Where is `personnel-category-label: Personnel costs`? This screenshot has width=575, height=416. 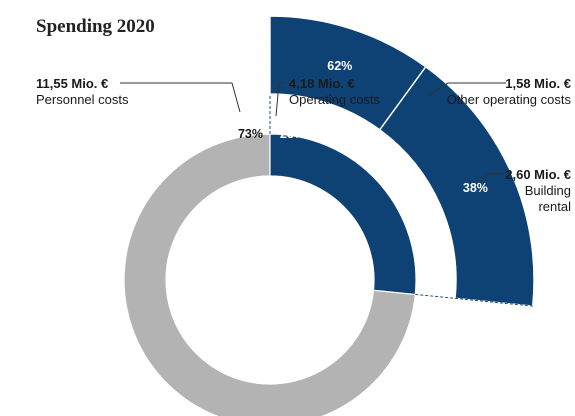 personnel-category-label: Personnel costs is located at coordinates (82, 99).